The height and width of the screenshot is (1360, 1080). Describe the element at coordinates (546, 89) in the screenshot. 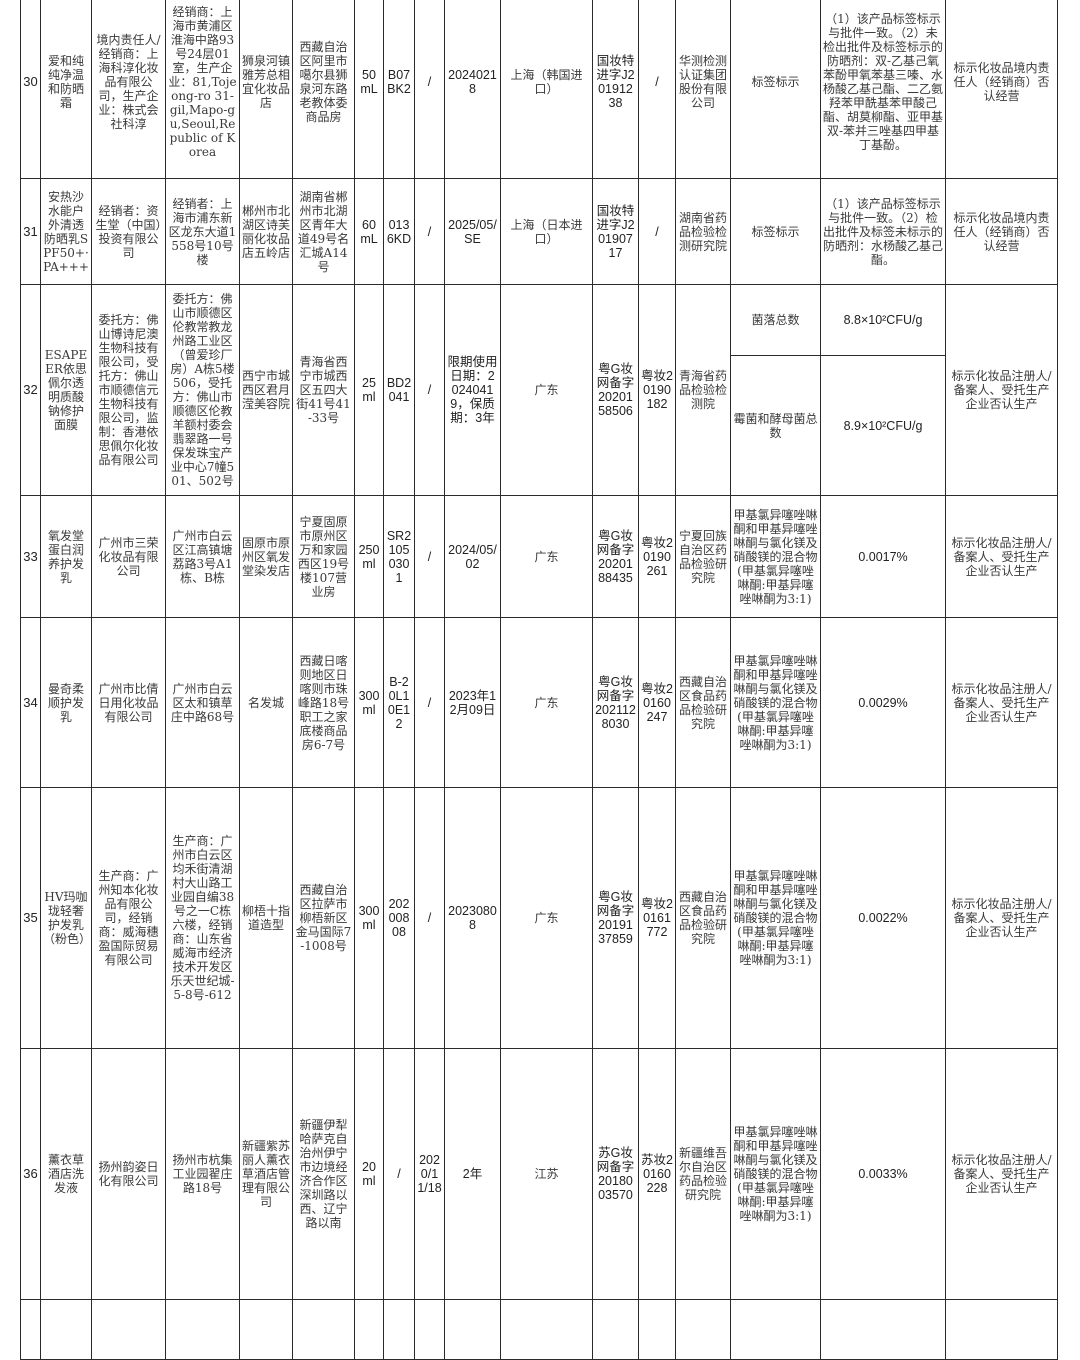

I see `origin-cell: 上海（韩国进口）` at that location.